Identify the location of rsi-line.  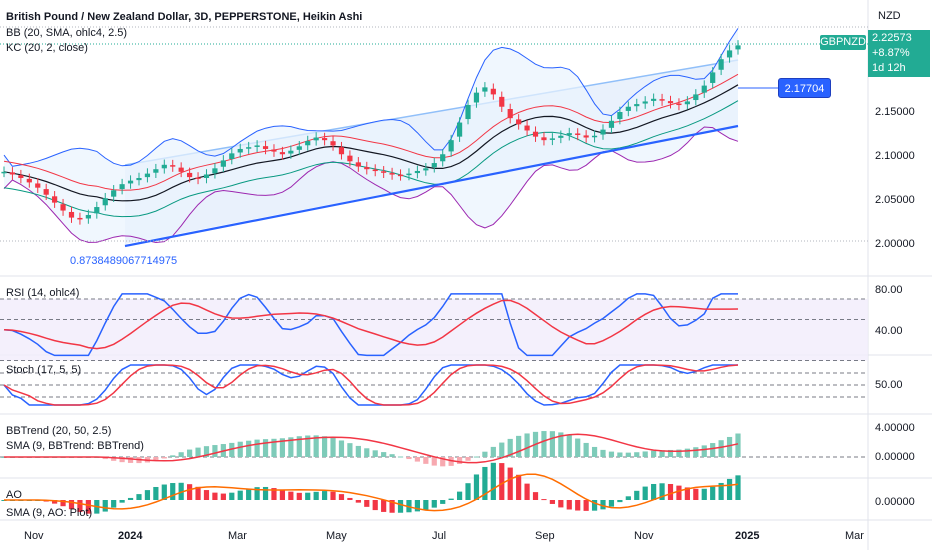
(370, 325).